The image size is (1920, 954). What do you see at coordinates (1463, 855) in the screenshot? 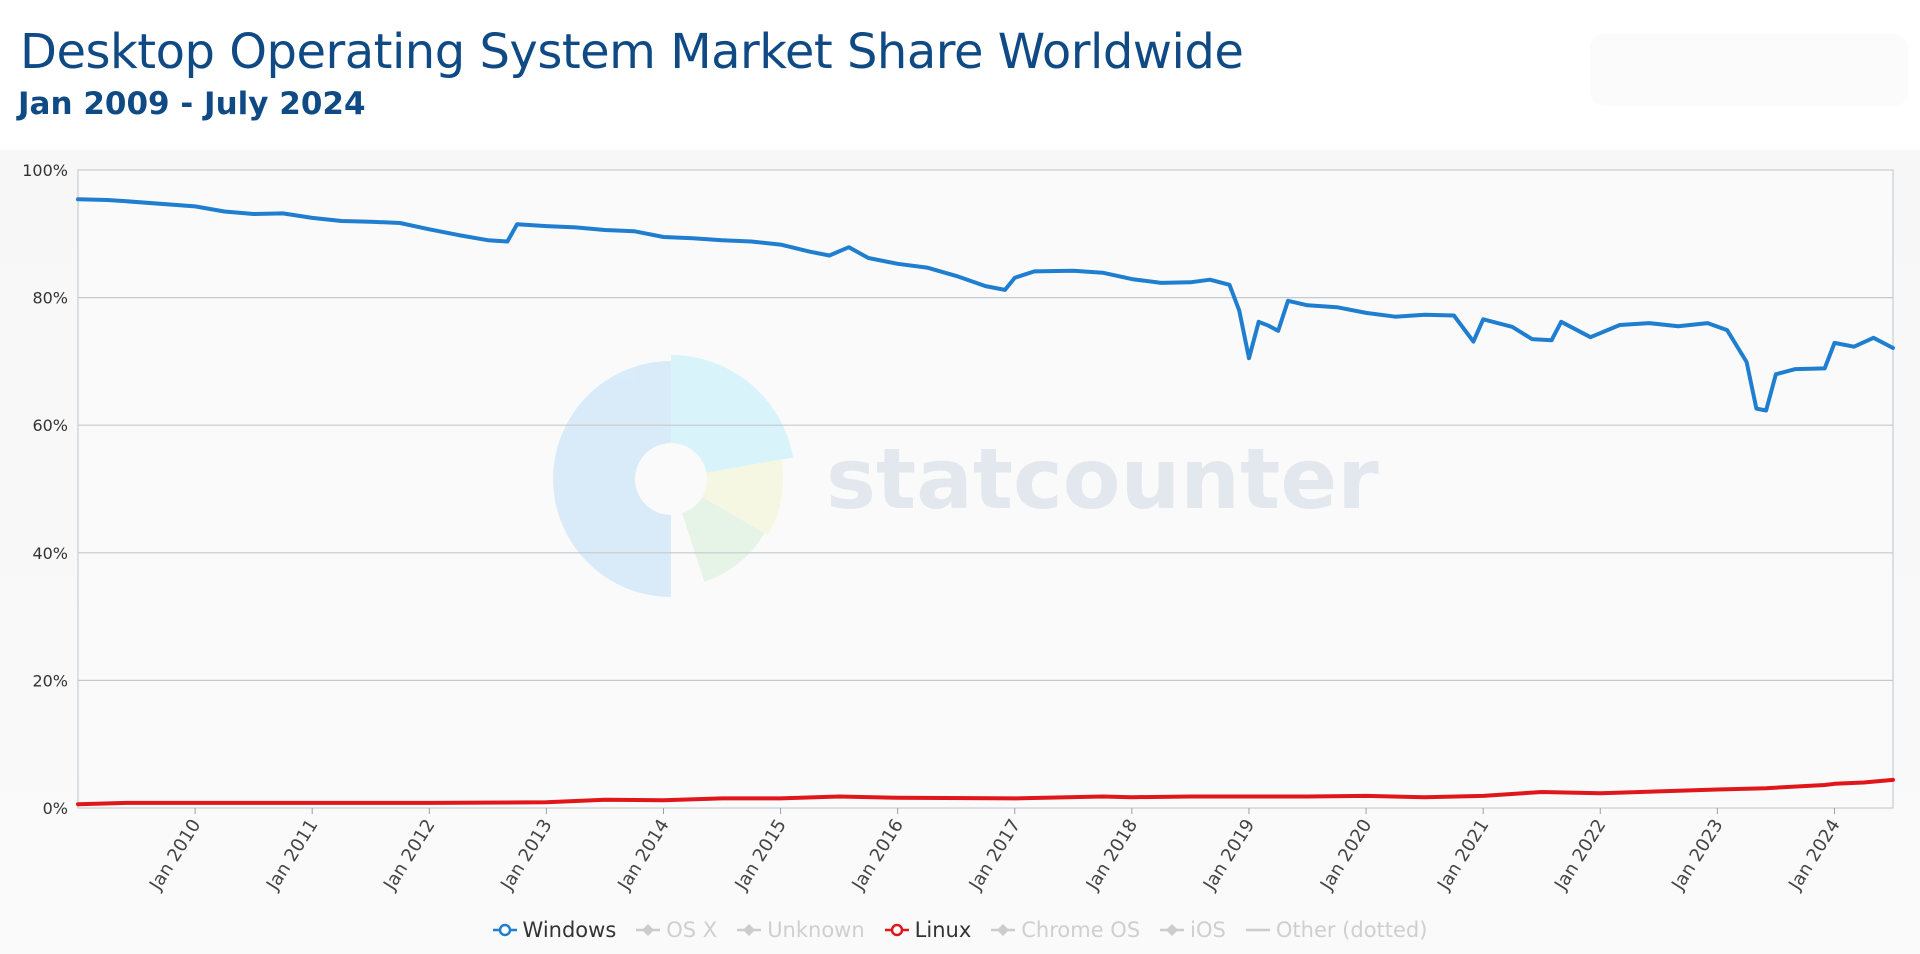
I see `x-tick-label: Jan 2021` at bounding box center [1463, 855].